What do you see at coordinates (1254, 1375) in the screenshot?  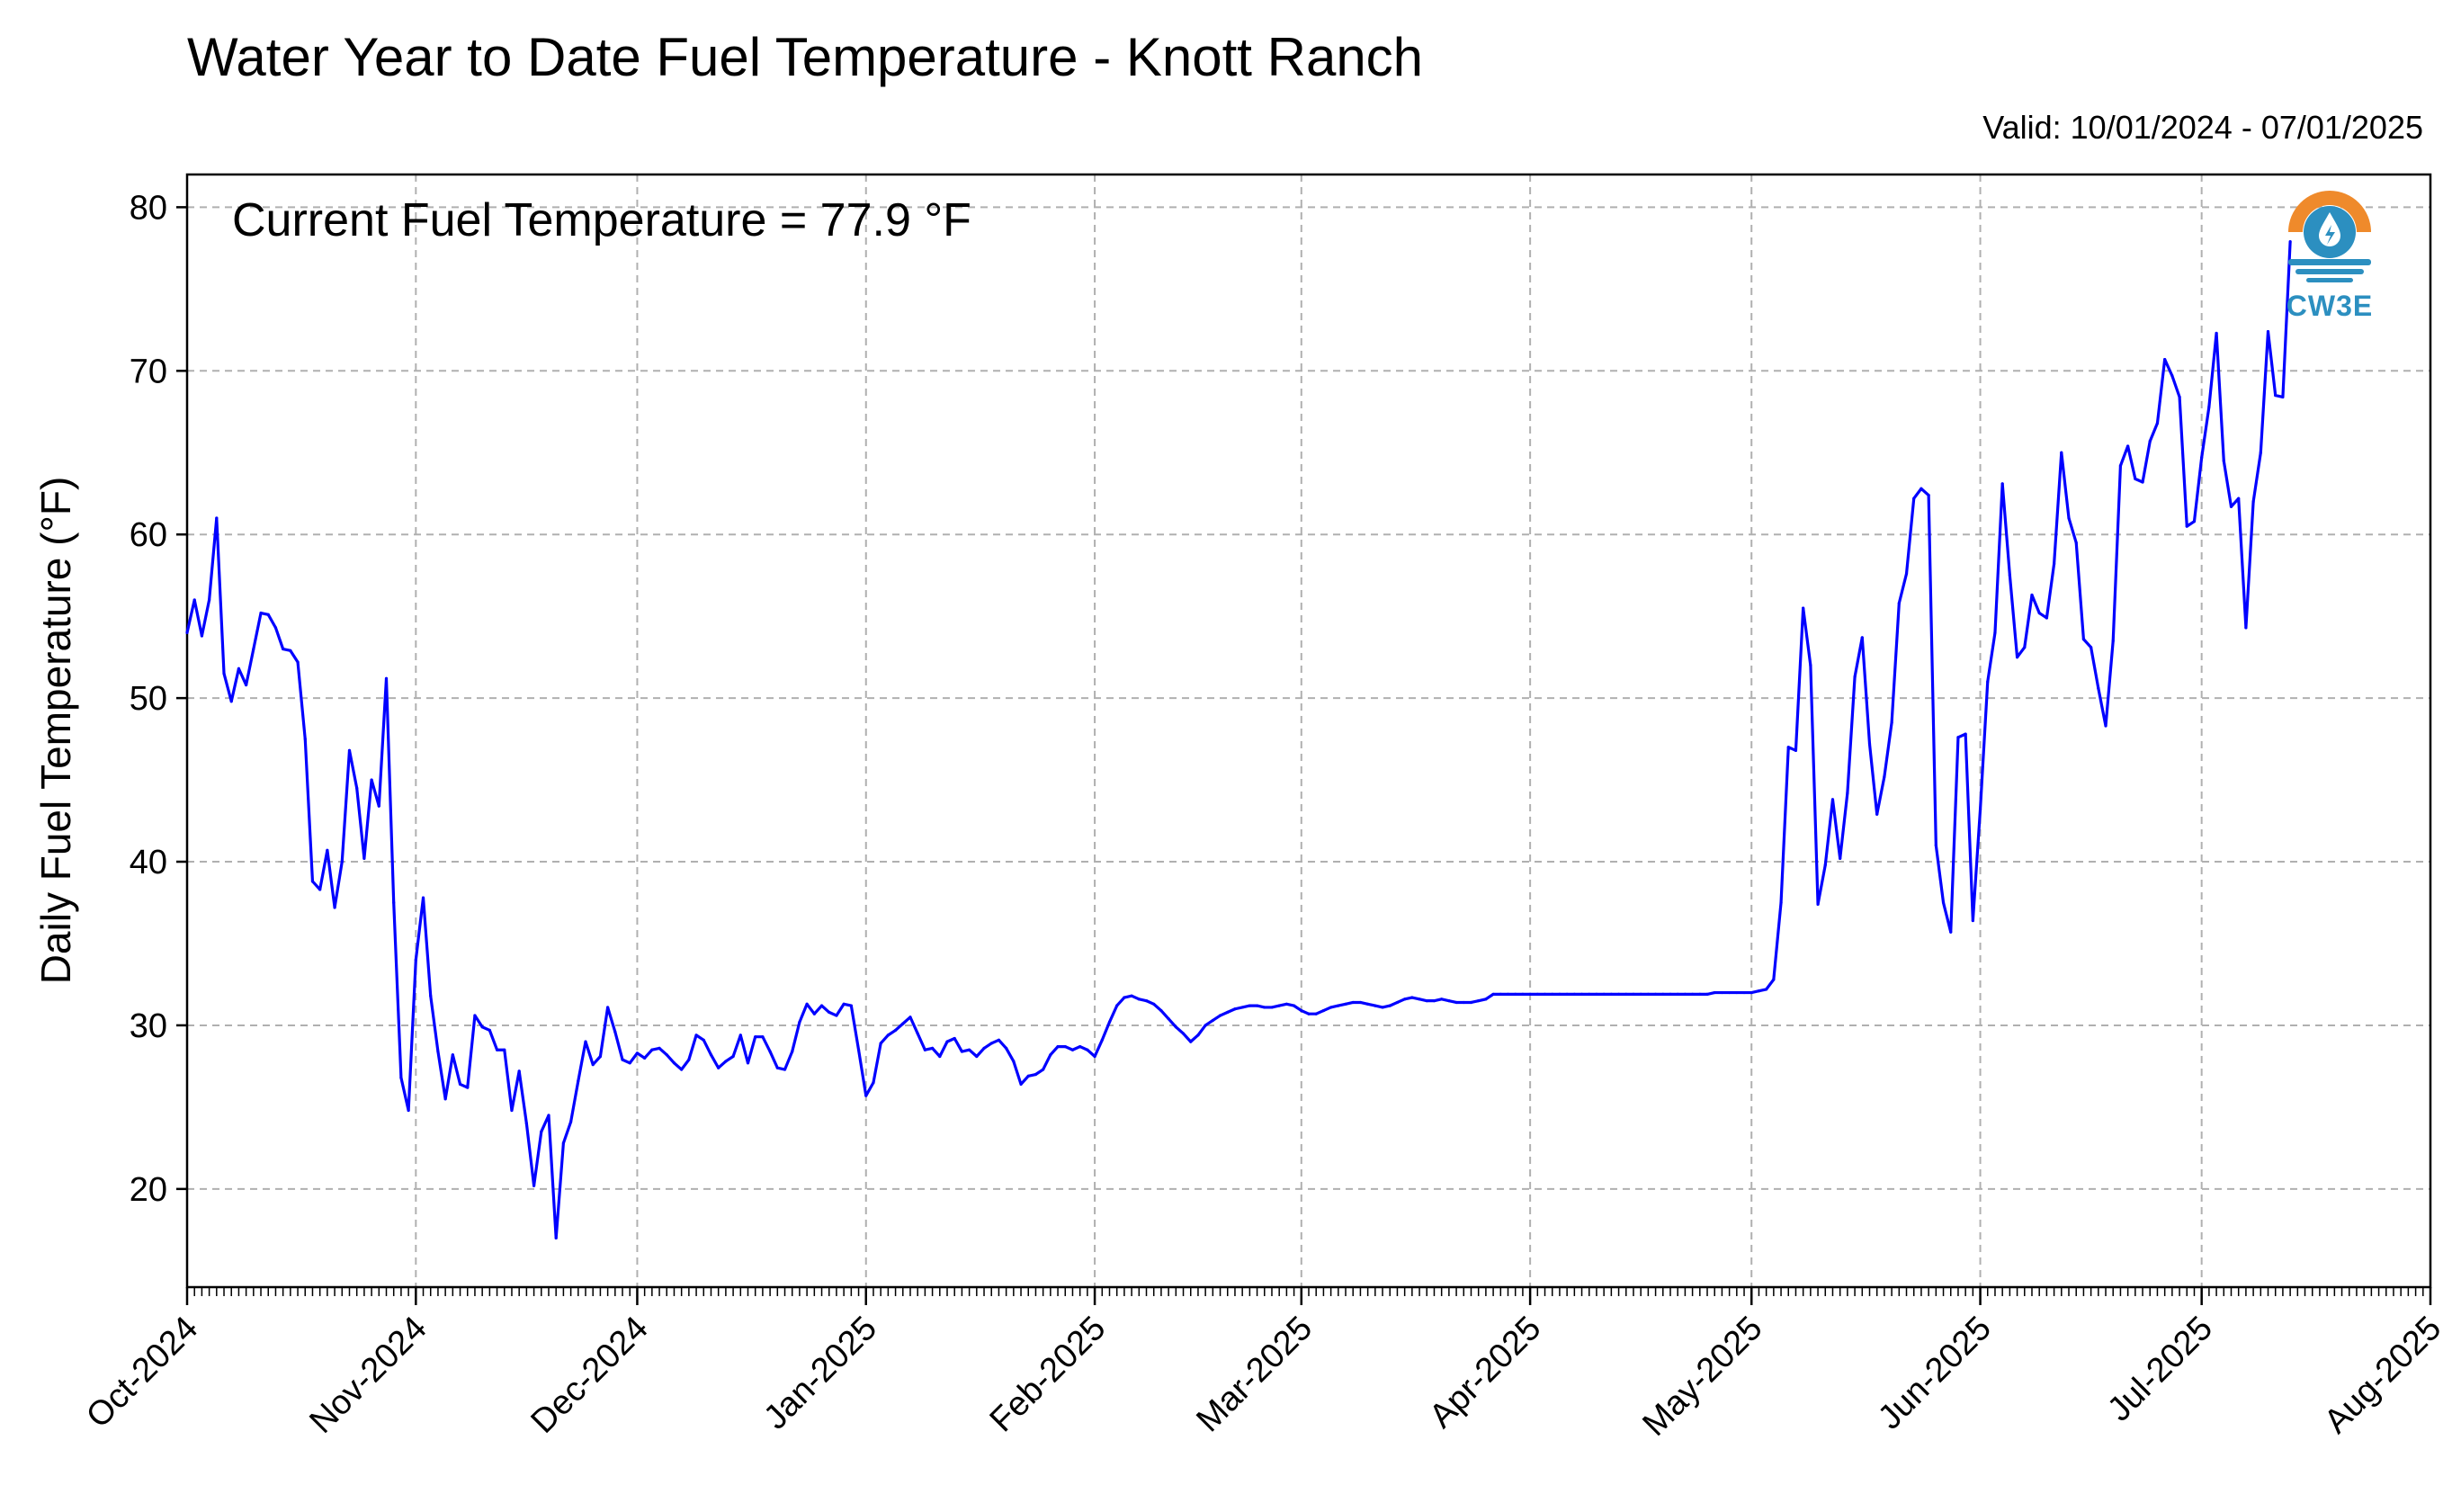 I see `x-tick-label: Mar-2025` at bounding box center [1254, 1375].